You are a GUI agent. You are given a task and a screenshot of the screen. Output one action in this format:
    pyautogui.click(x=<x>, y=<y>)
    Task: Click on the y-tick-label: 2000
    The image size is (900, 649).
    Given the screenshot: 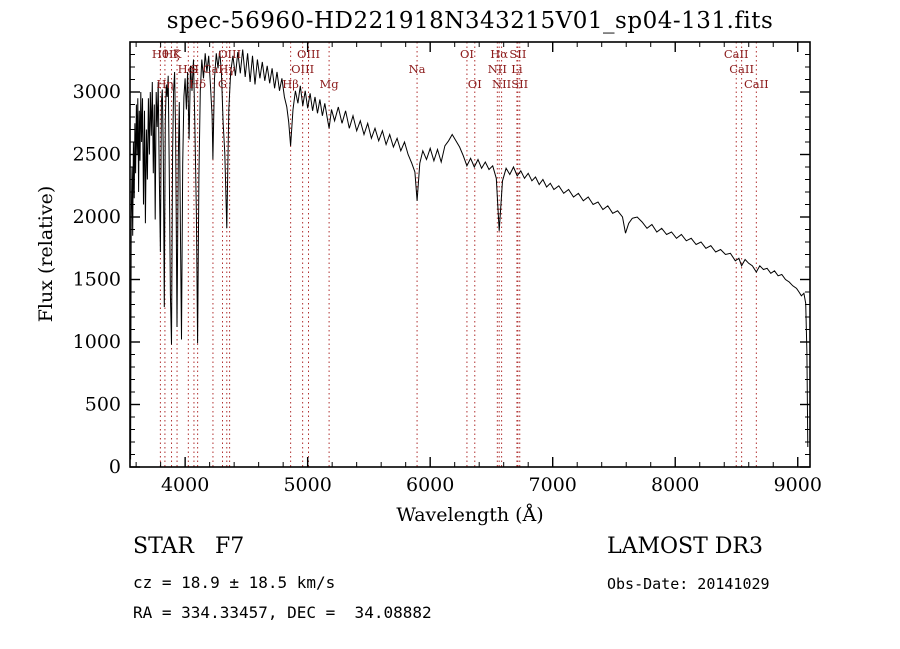 What is the action you would take?
    pyautogui.click(x=97, y=217)
    